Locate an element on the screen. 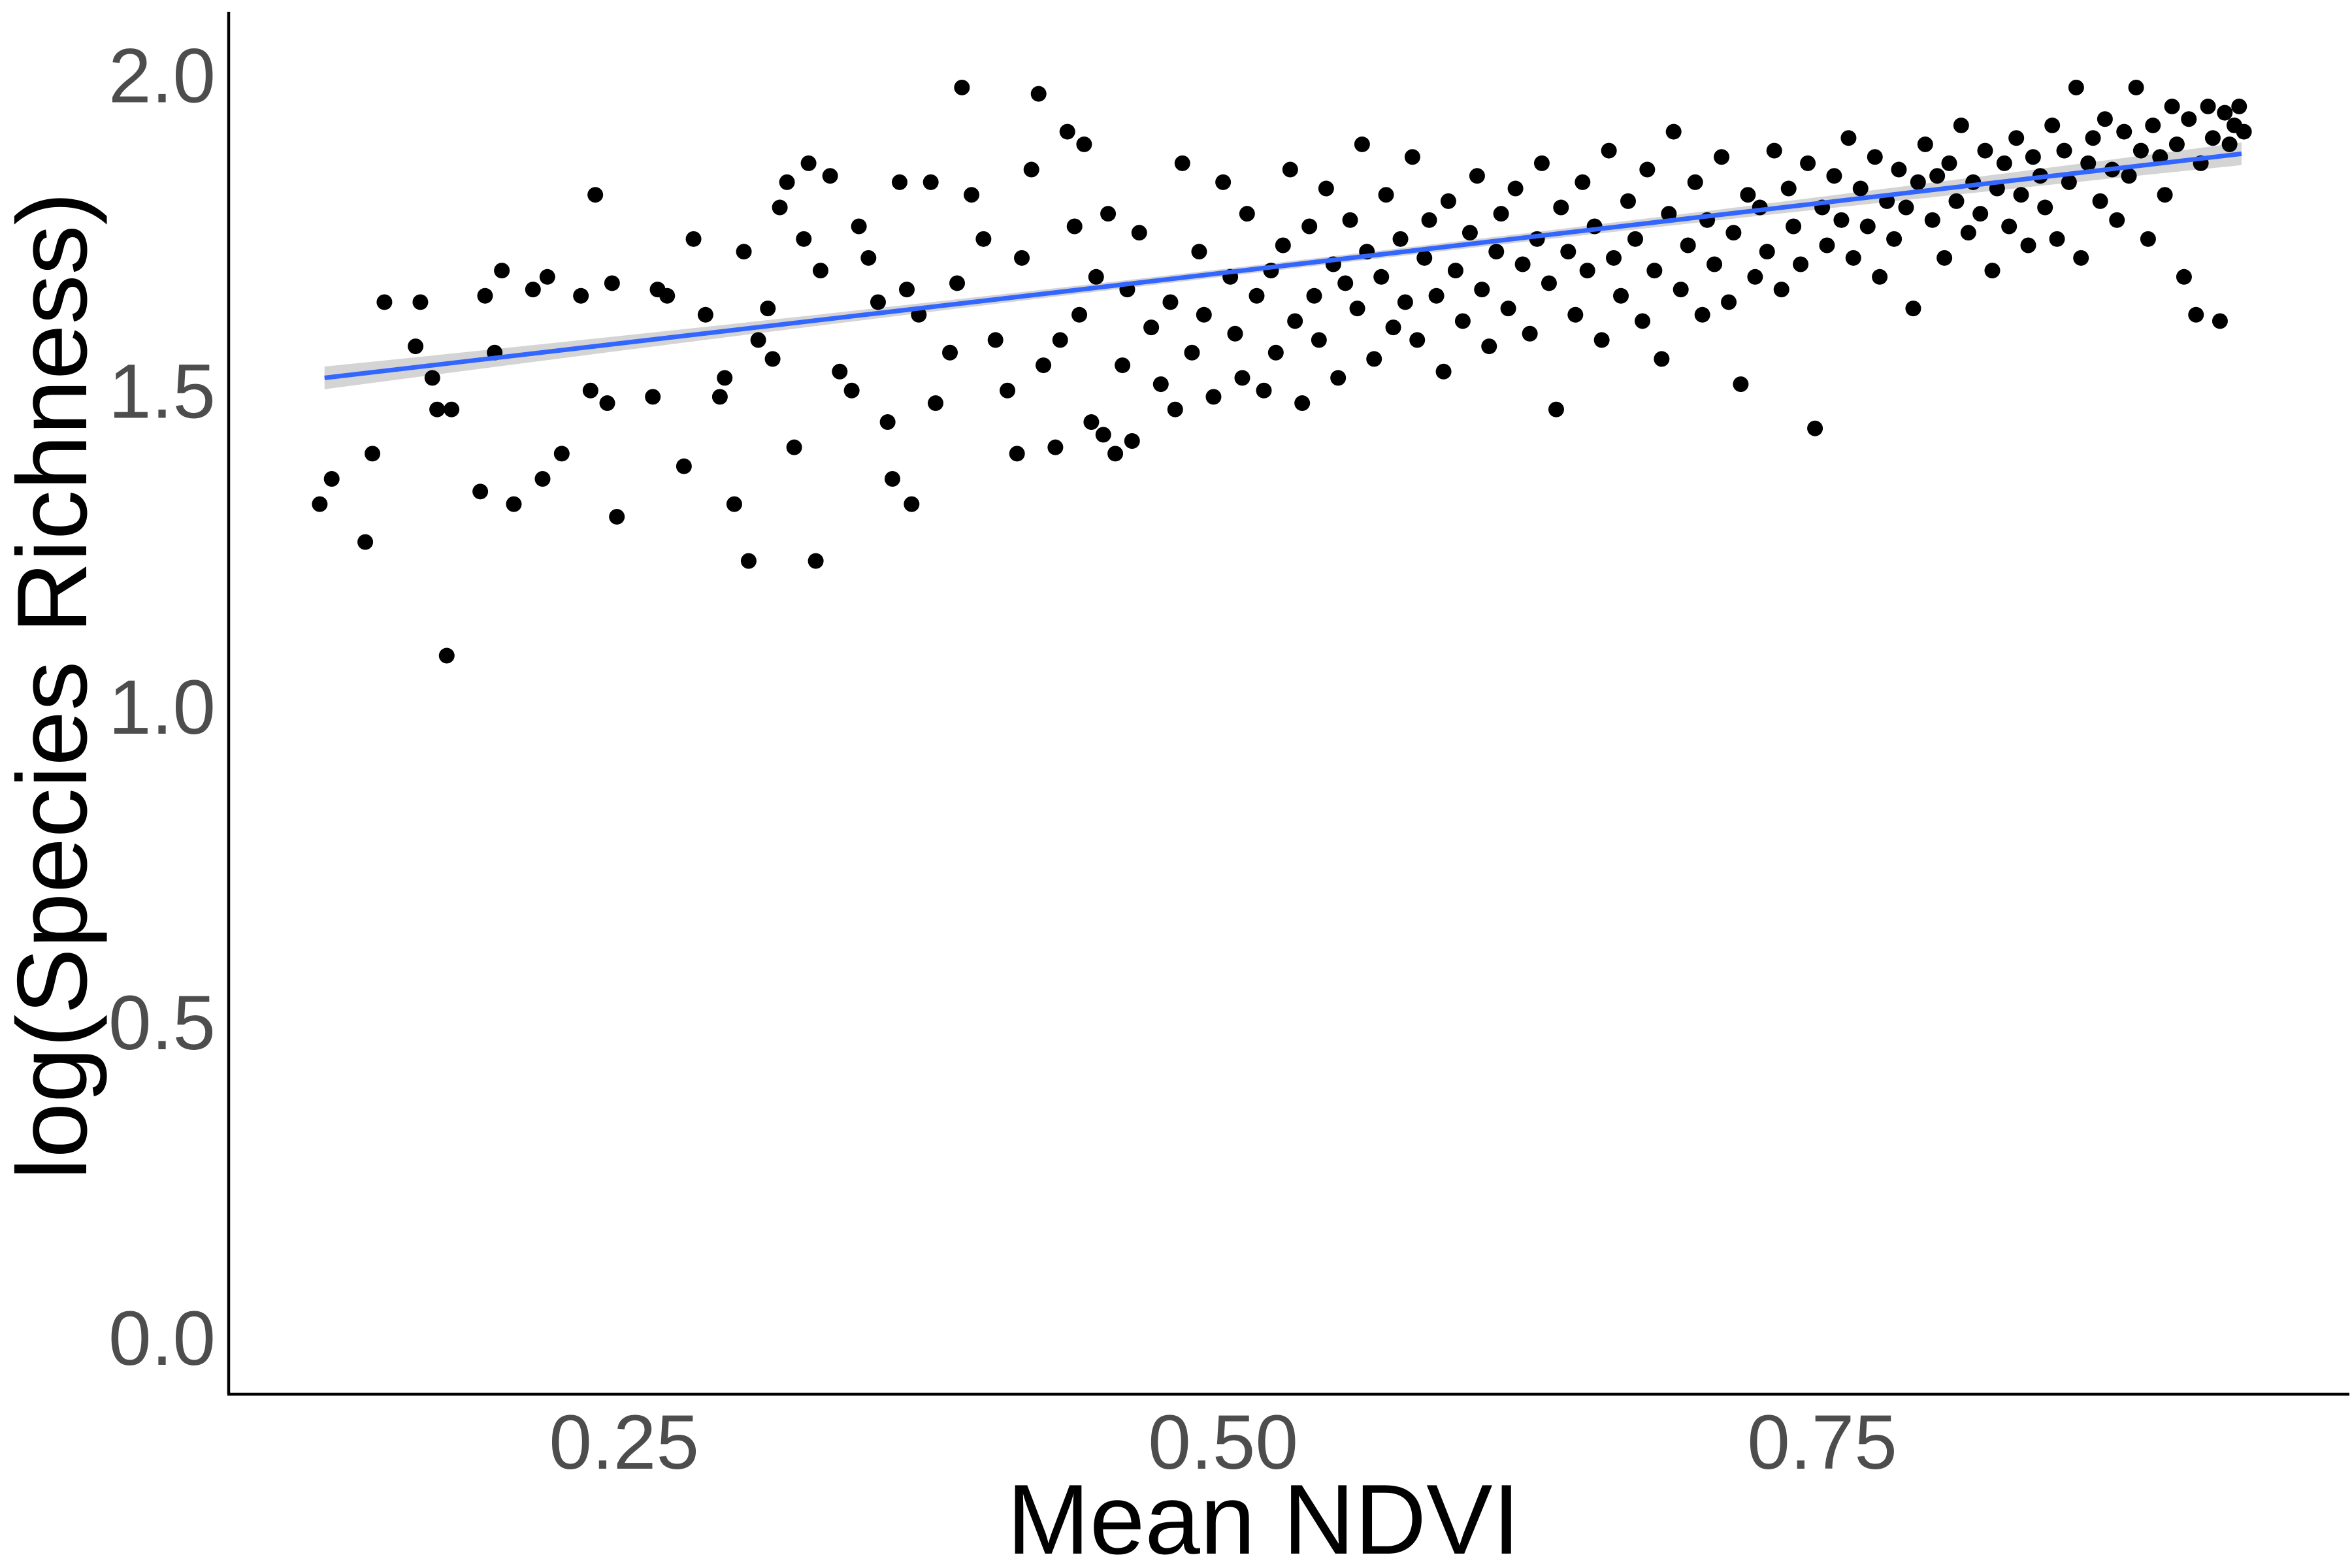 The width and height of the screenshot is (2352, 1568). y-tick-label: 1.0 is located at coordinates (162, 707).